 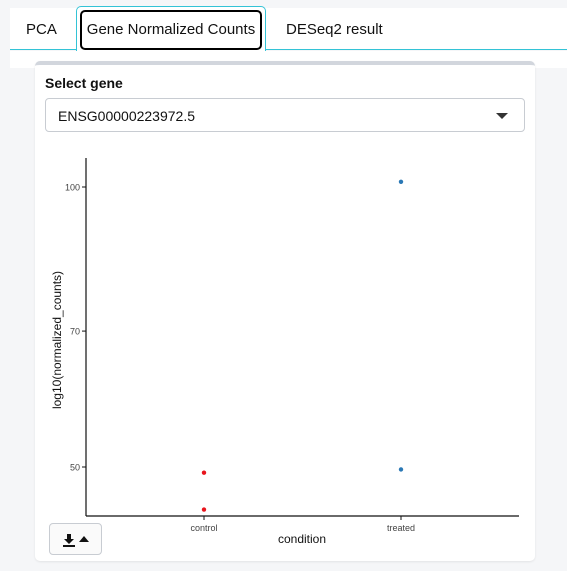 I want to click on gene-select: ENSG00000223972.5, so click(x=285, y=115).